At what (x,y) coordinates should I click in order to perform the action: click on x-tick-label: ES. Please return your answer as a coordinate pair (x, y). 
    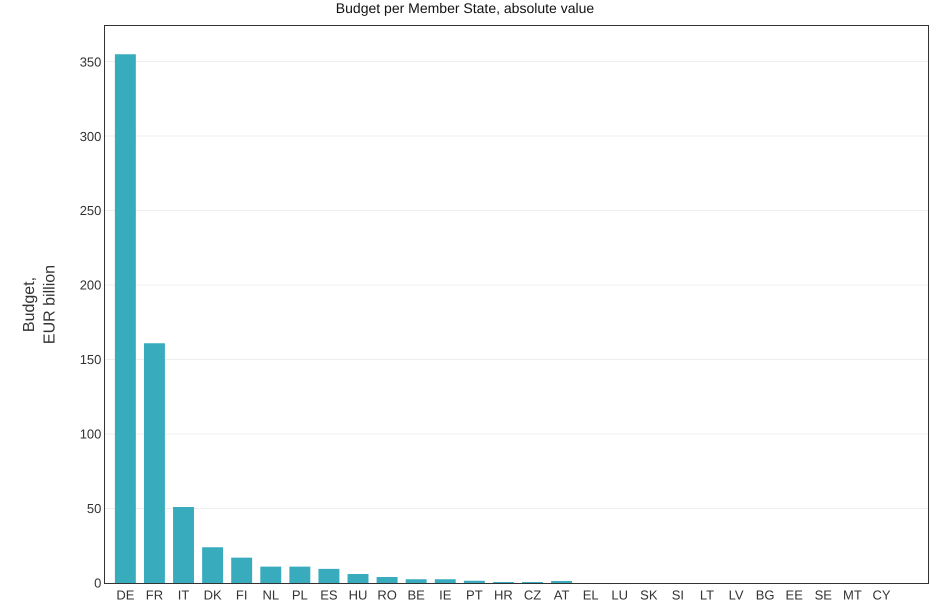
    Looking at the image, I should click on (329, 595).